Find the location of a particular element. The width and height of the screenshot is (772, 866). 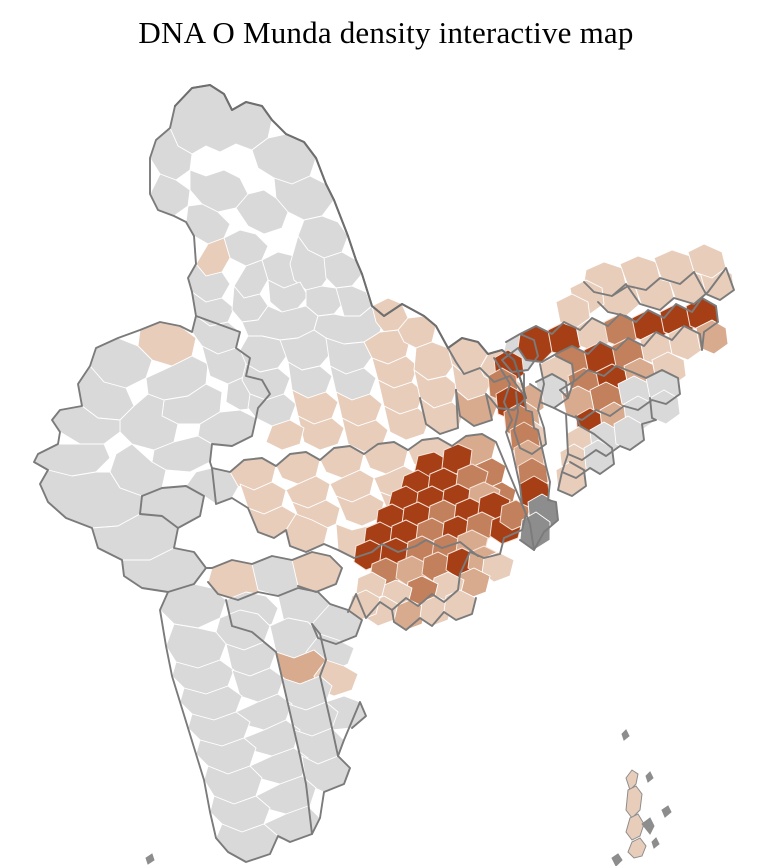

region-south-india is located at coordinates (263, 707).